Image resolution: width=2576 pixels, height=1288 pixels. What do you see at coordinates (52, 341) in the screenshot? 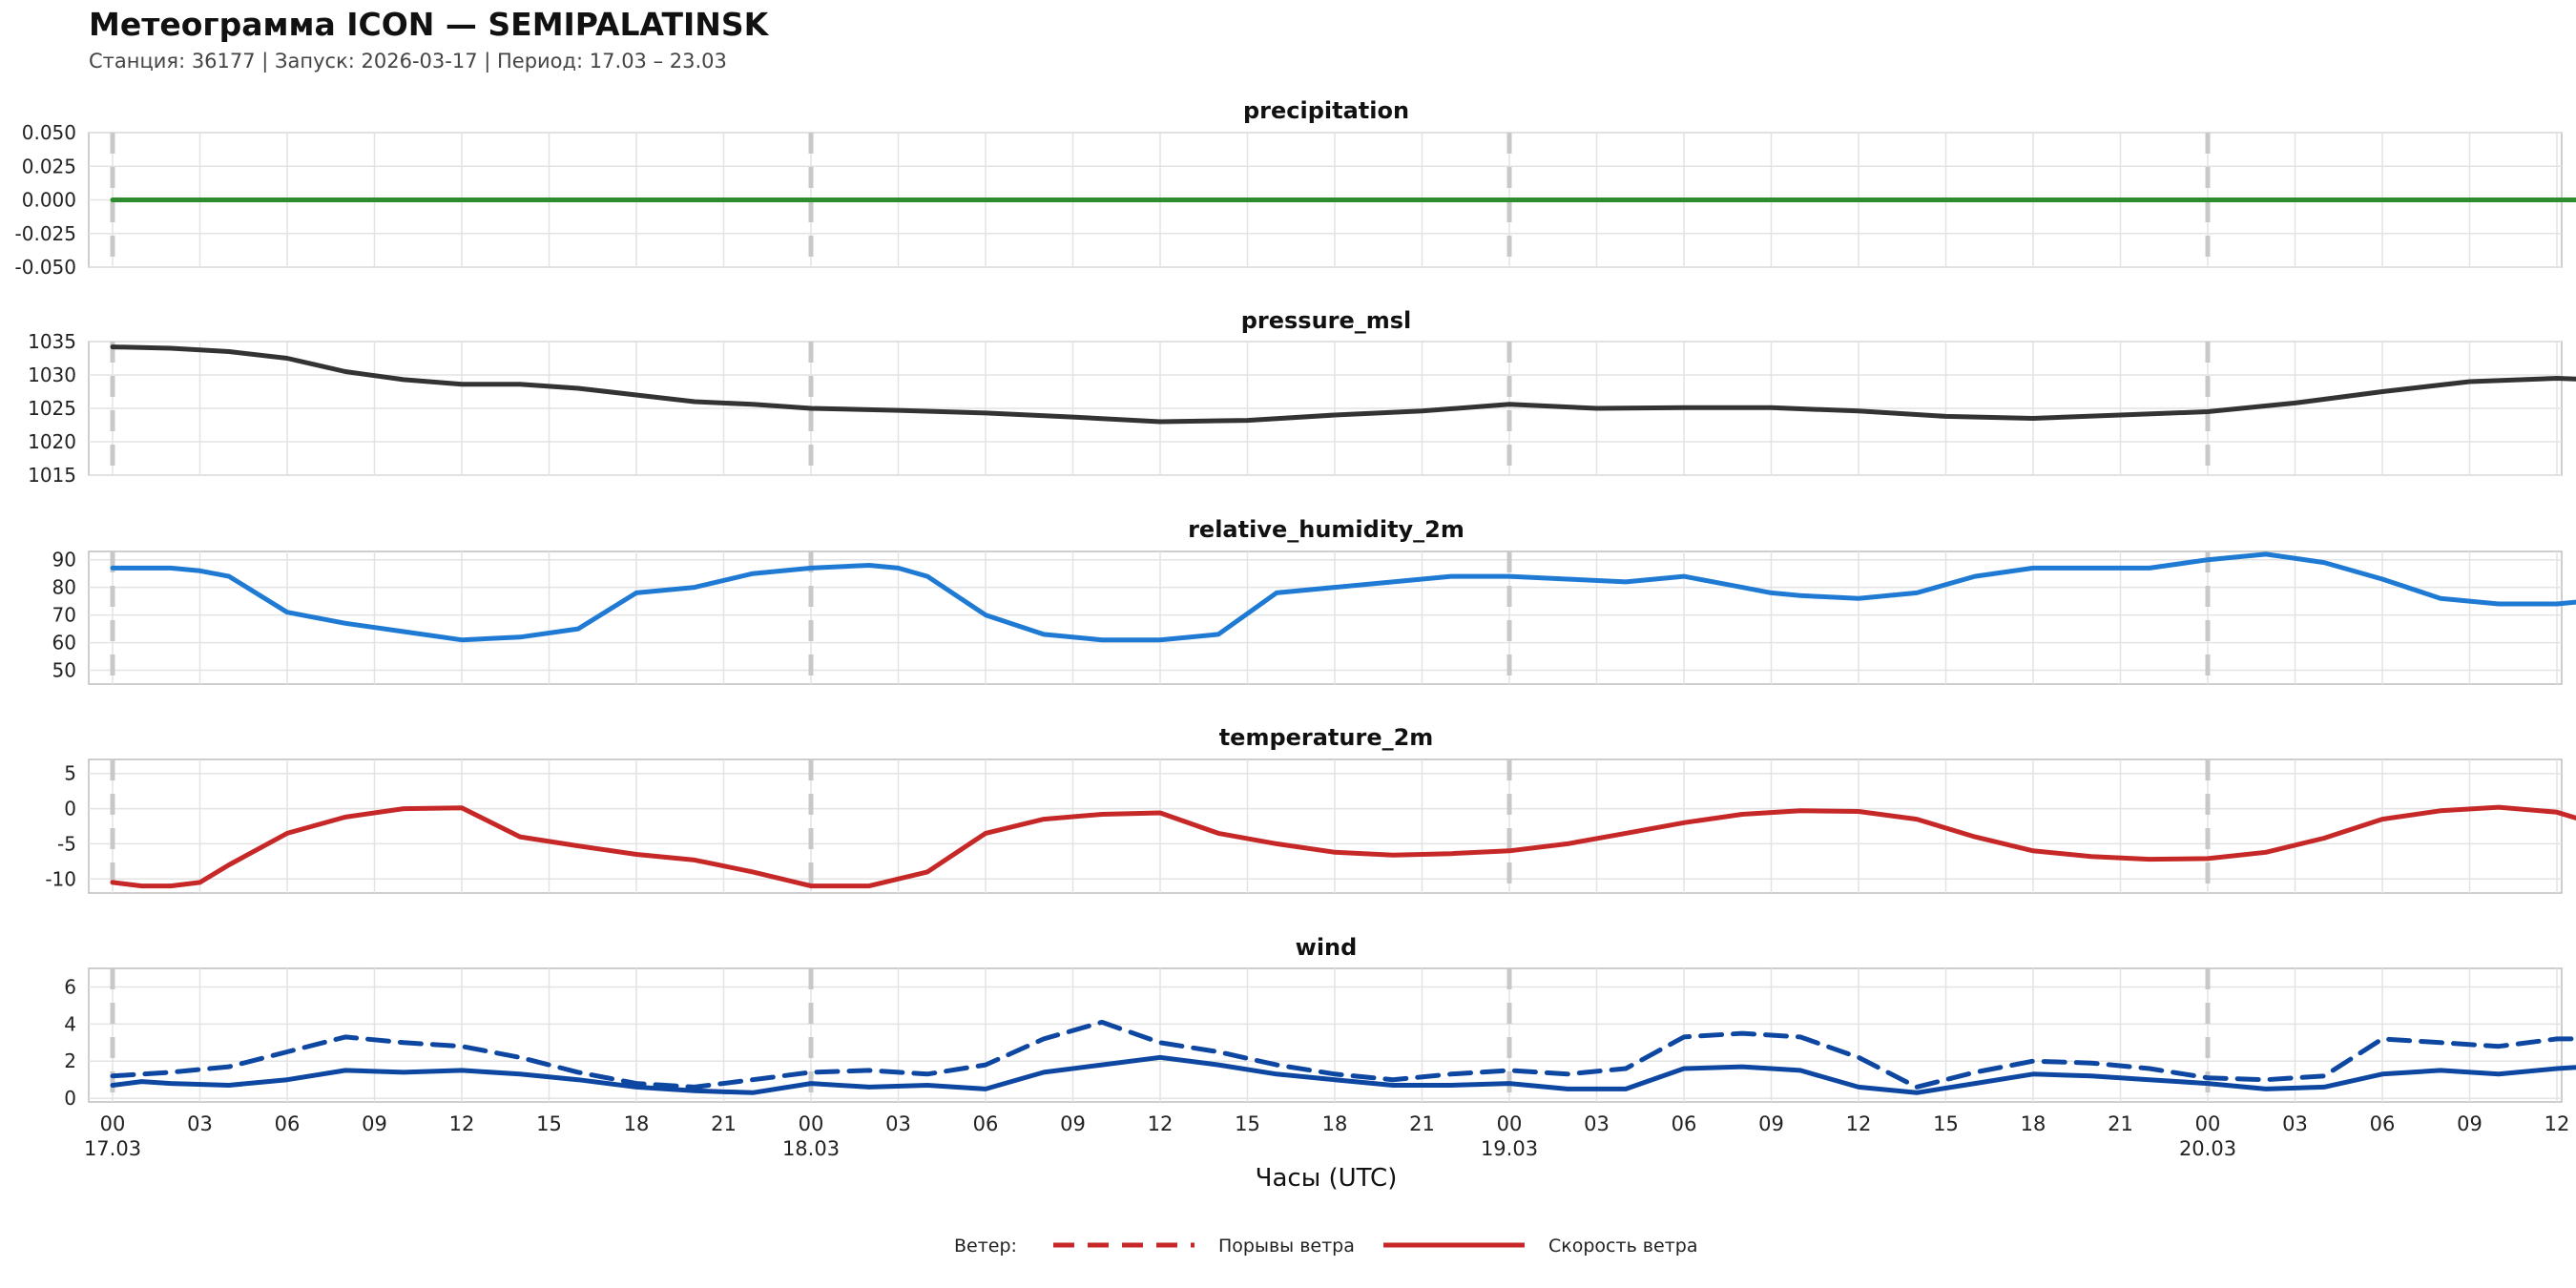
I see `y-tick-label: 1035` at bounding box center [52, 341].